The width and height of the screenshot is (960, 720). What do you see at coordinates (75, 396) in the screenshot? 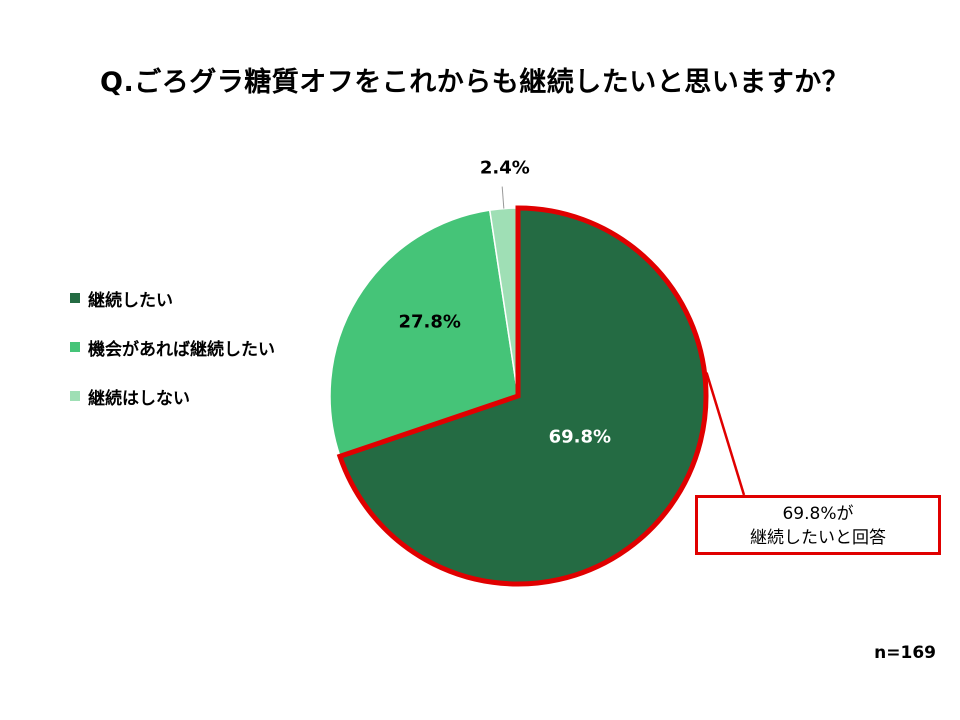
I see `legend-swatch-not-continue` at bounding box center [75, 396].